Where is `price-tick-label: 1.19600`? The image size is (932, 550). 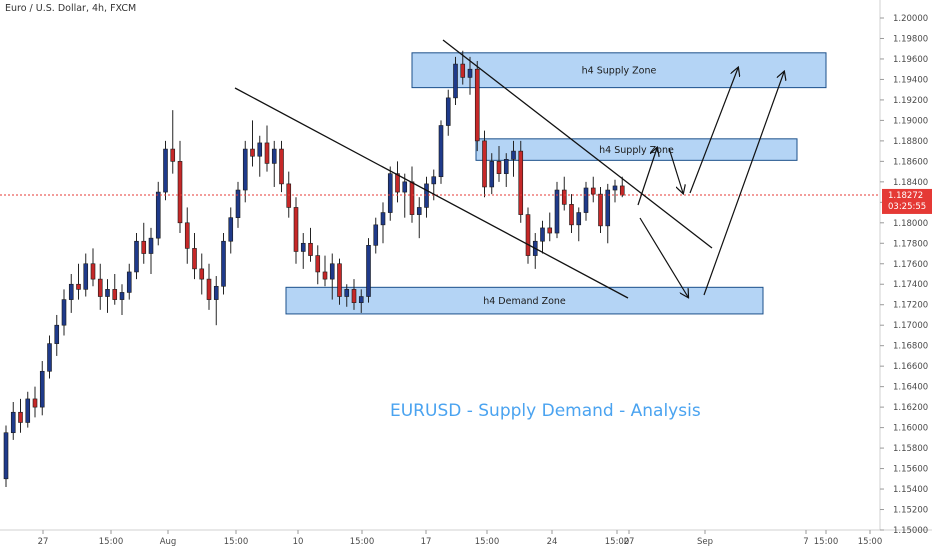
price-tick-label: 1.19600 is located at coordinates (910, 60).